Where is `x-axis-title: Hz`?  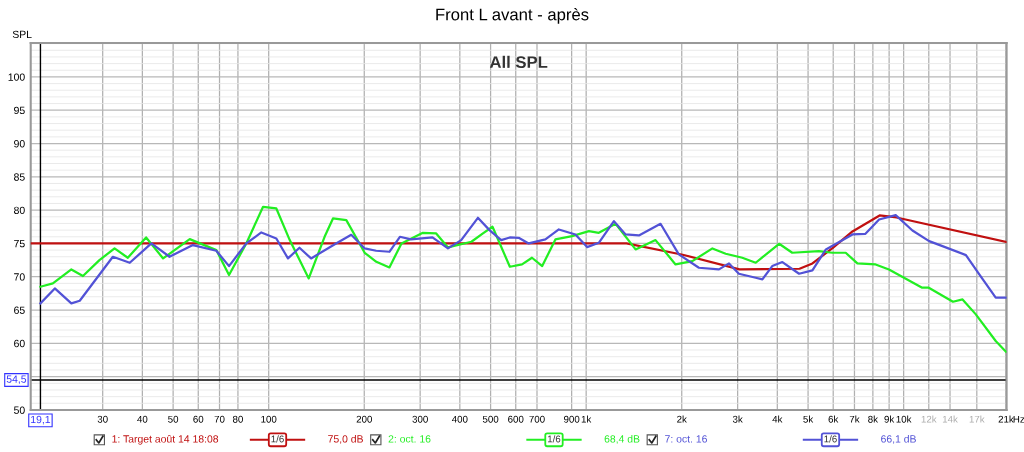 x-axis-title: Hz is located at coordinates (1018, 419).